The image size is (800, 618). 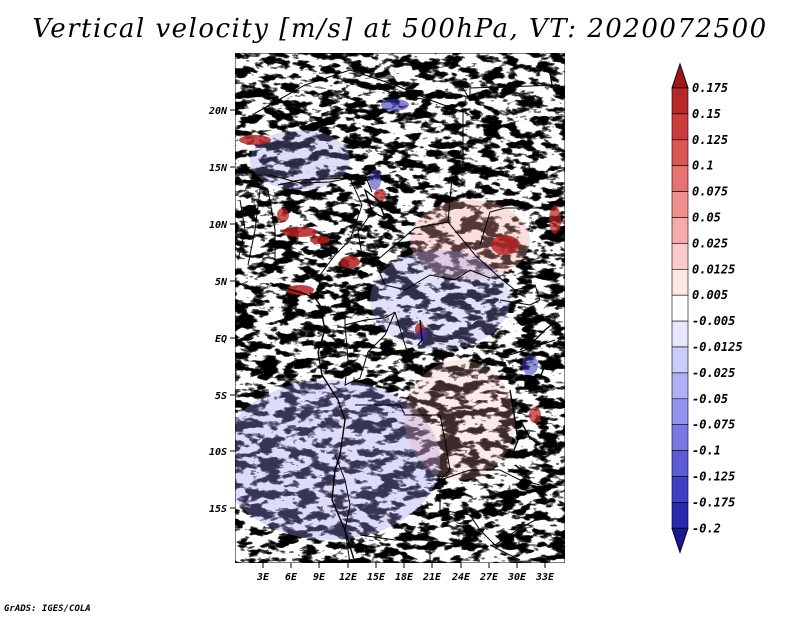 I want to click on colorbar-label: -0.2, so click(x=706, y=528).